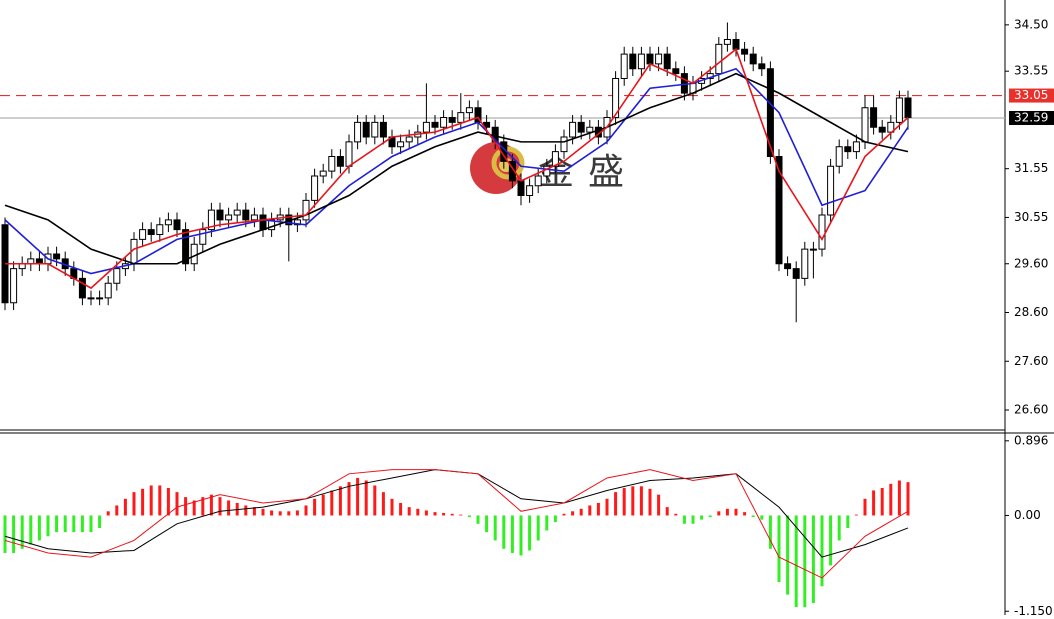 The height and width of the screenshot is (619, 1054). What do you see at coordinates (1031, 71) in the screenshot?
I see `y-tick-label: 33.55` at bounding box center [1031, 71].